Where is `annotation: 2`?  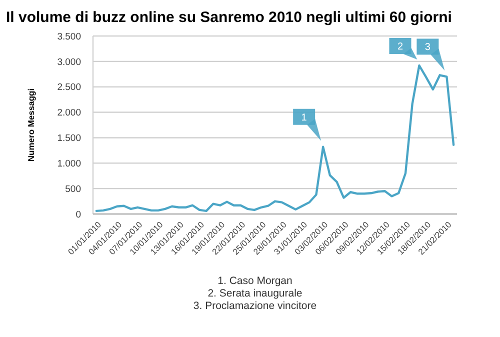 annotation: 2 is located at coordinates (400, 47).